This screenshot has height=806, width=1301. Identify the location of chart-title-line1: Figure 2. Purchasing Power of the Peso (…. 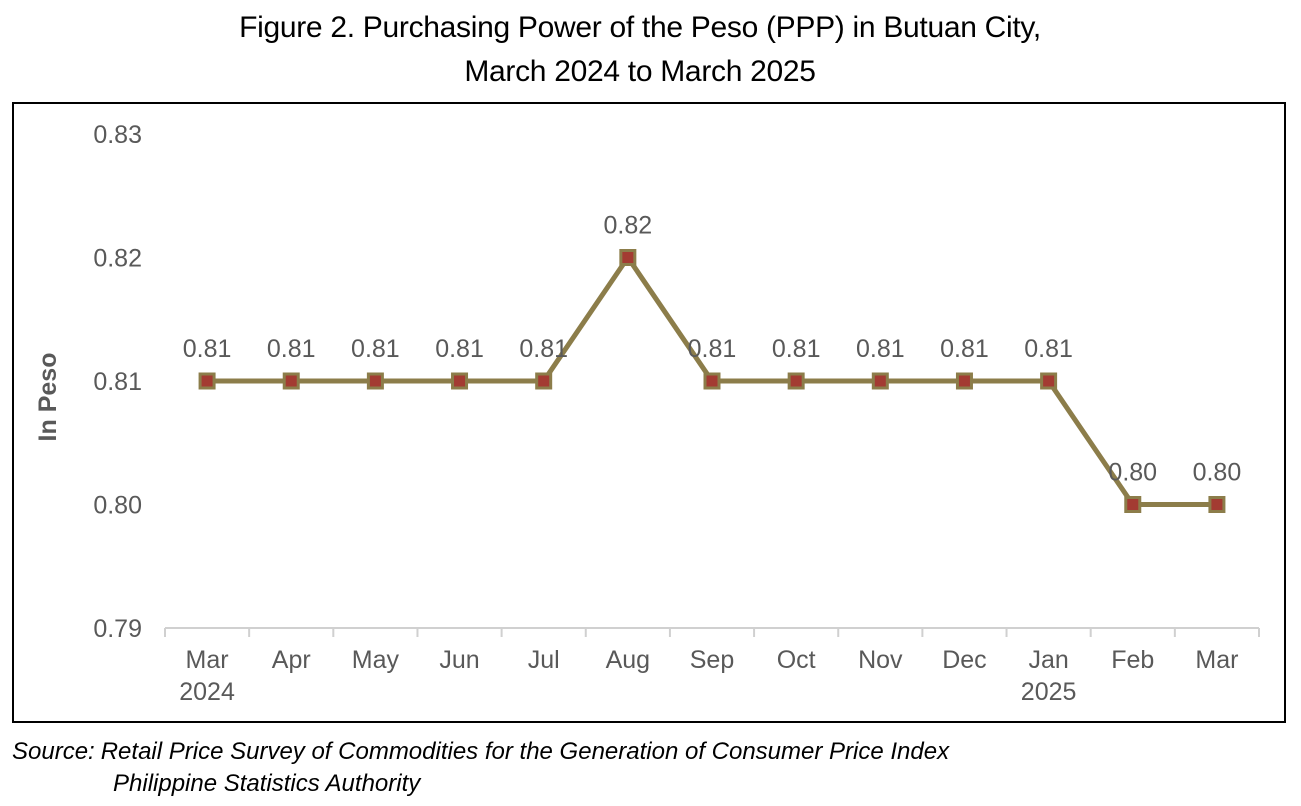
(640, 27).